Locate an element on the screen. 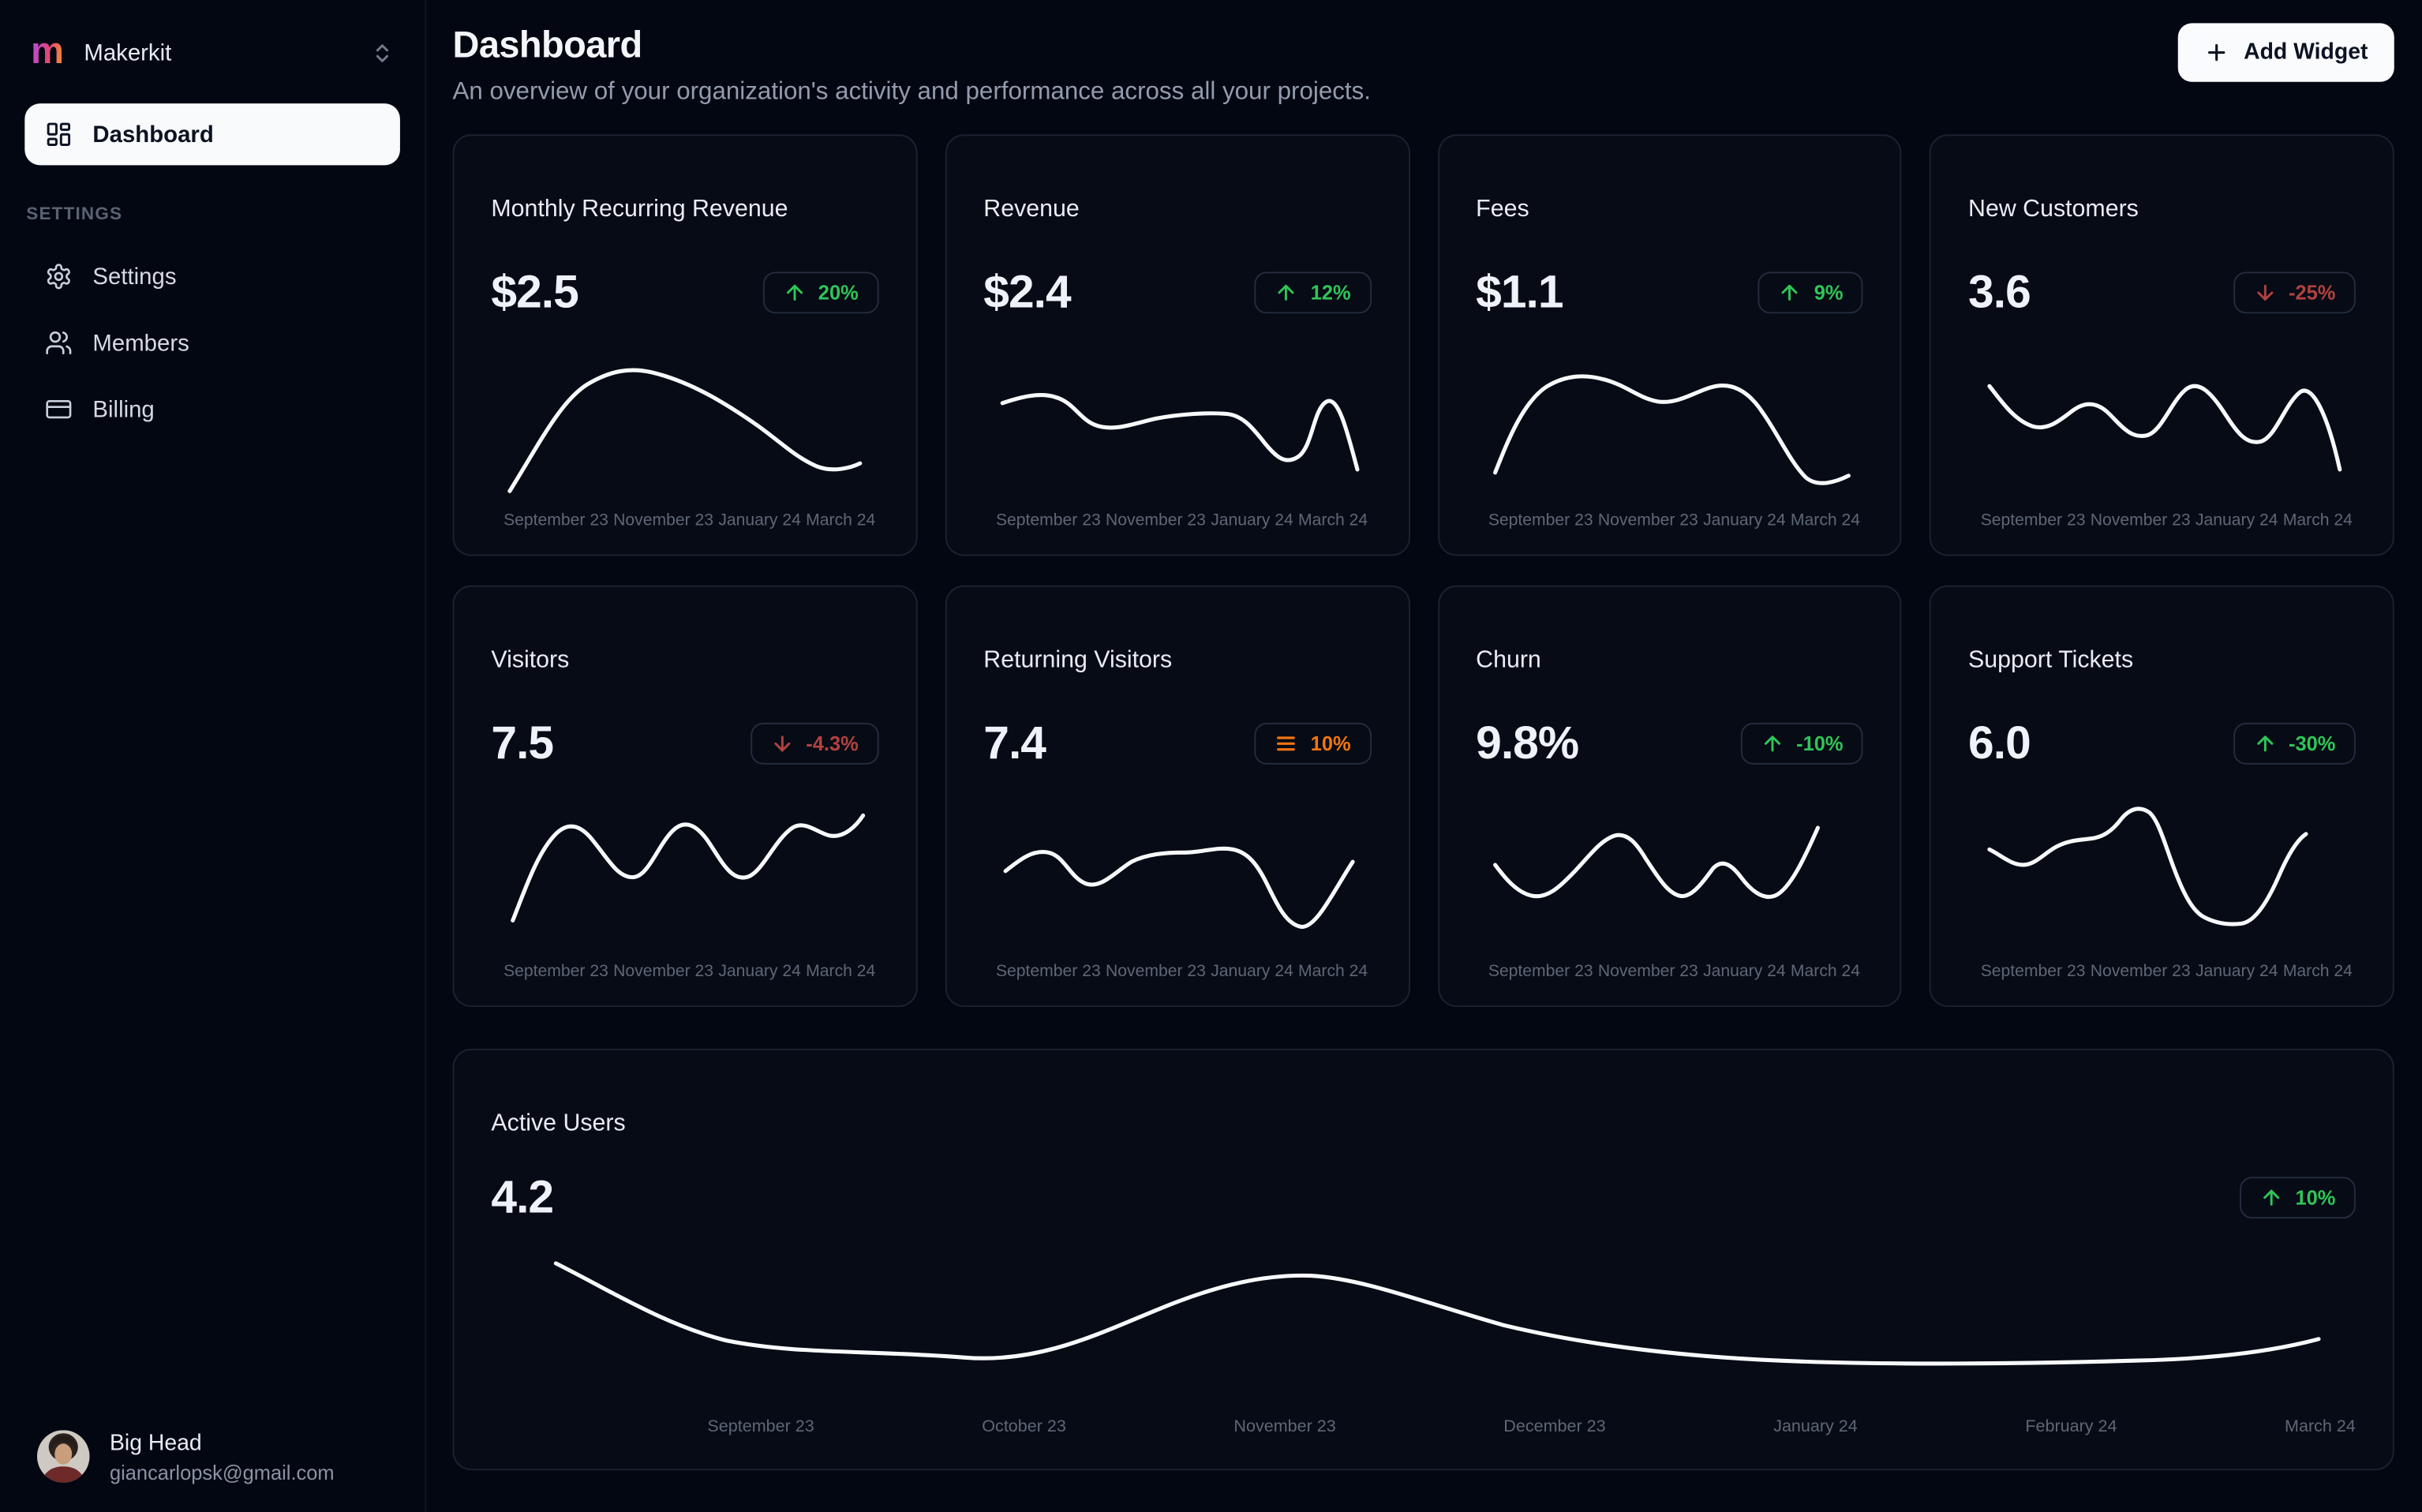  workspace-selector: m Makerkit is located at coordinates (212, 52).